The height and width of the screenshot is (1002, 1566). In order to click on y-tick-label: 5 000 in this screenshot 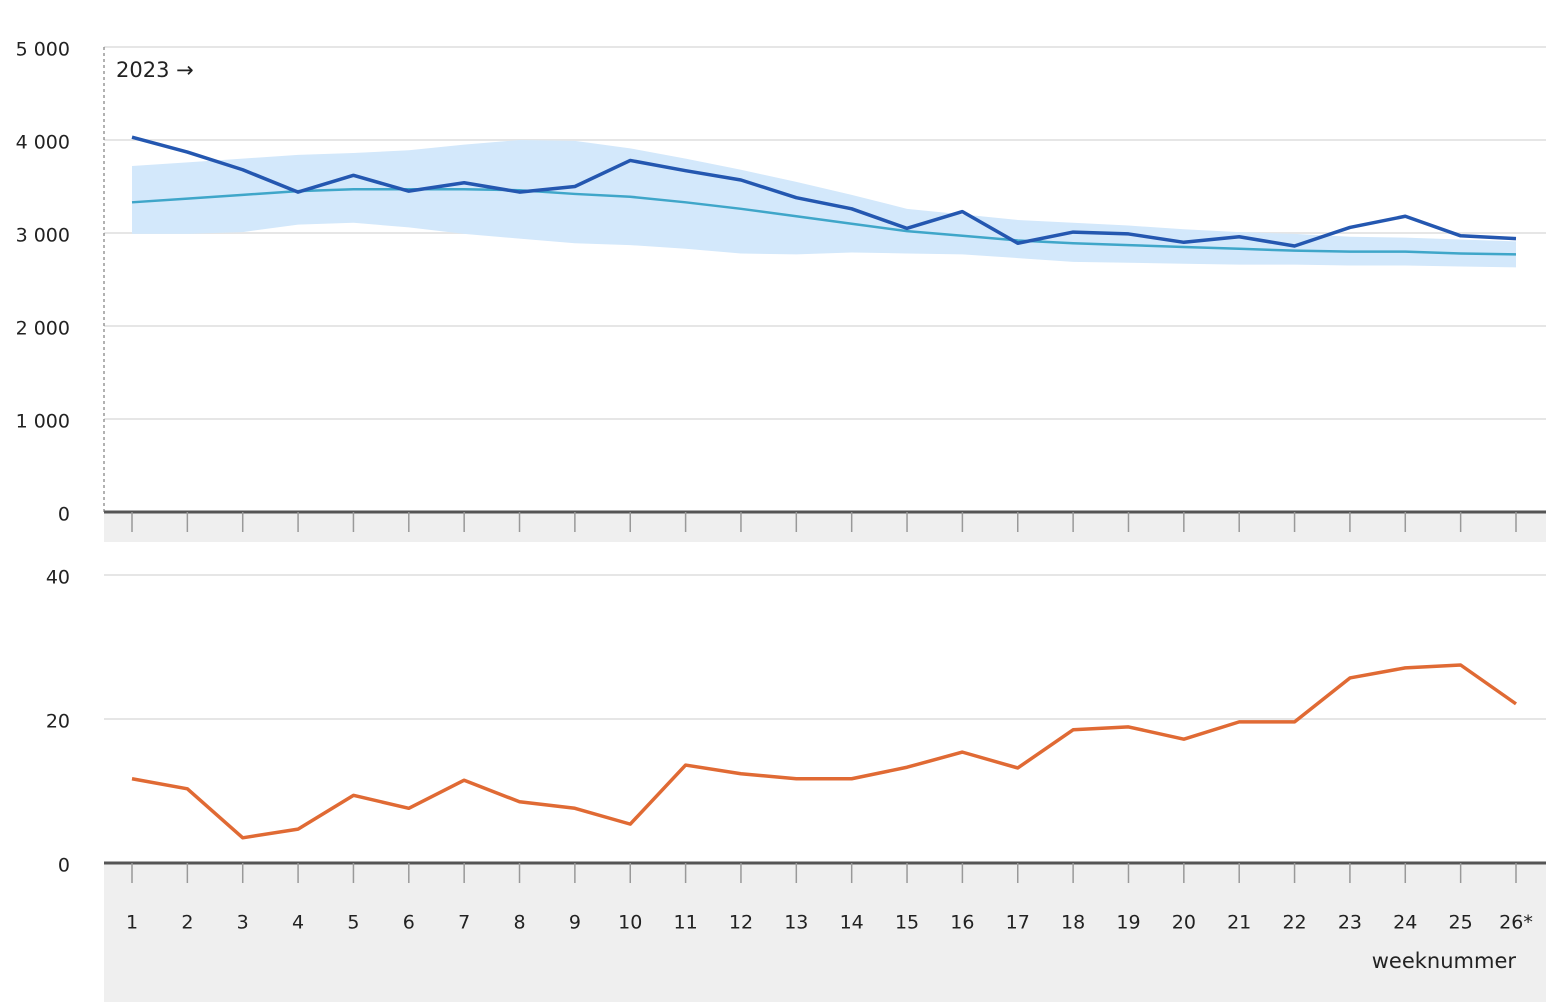, I will do `click(43, 50)`.